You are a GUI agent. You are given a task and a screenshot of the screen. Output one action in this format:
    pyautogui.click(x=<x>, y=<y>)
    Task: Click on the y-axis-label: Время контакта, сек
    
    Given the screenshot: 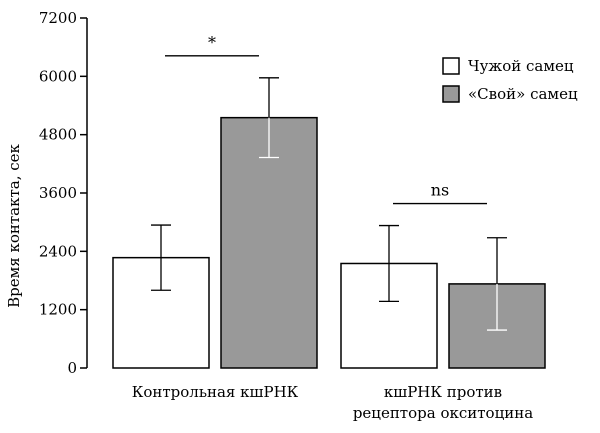 What is the action you would take?
    pyautogui.click(x=14, y=225)
    